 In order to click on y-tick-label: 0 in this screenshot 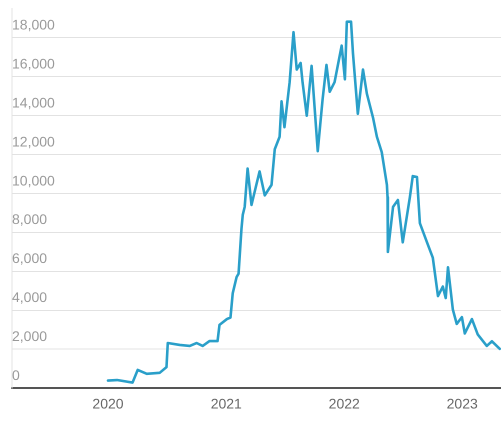, I will do `click(16, 375)`.